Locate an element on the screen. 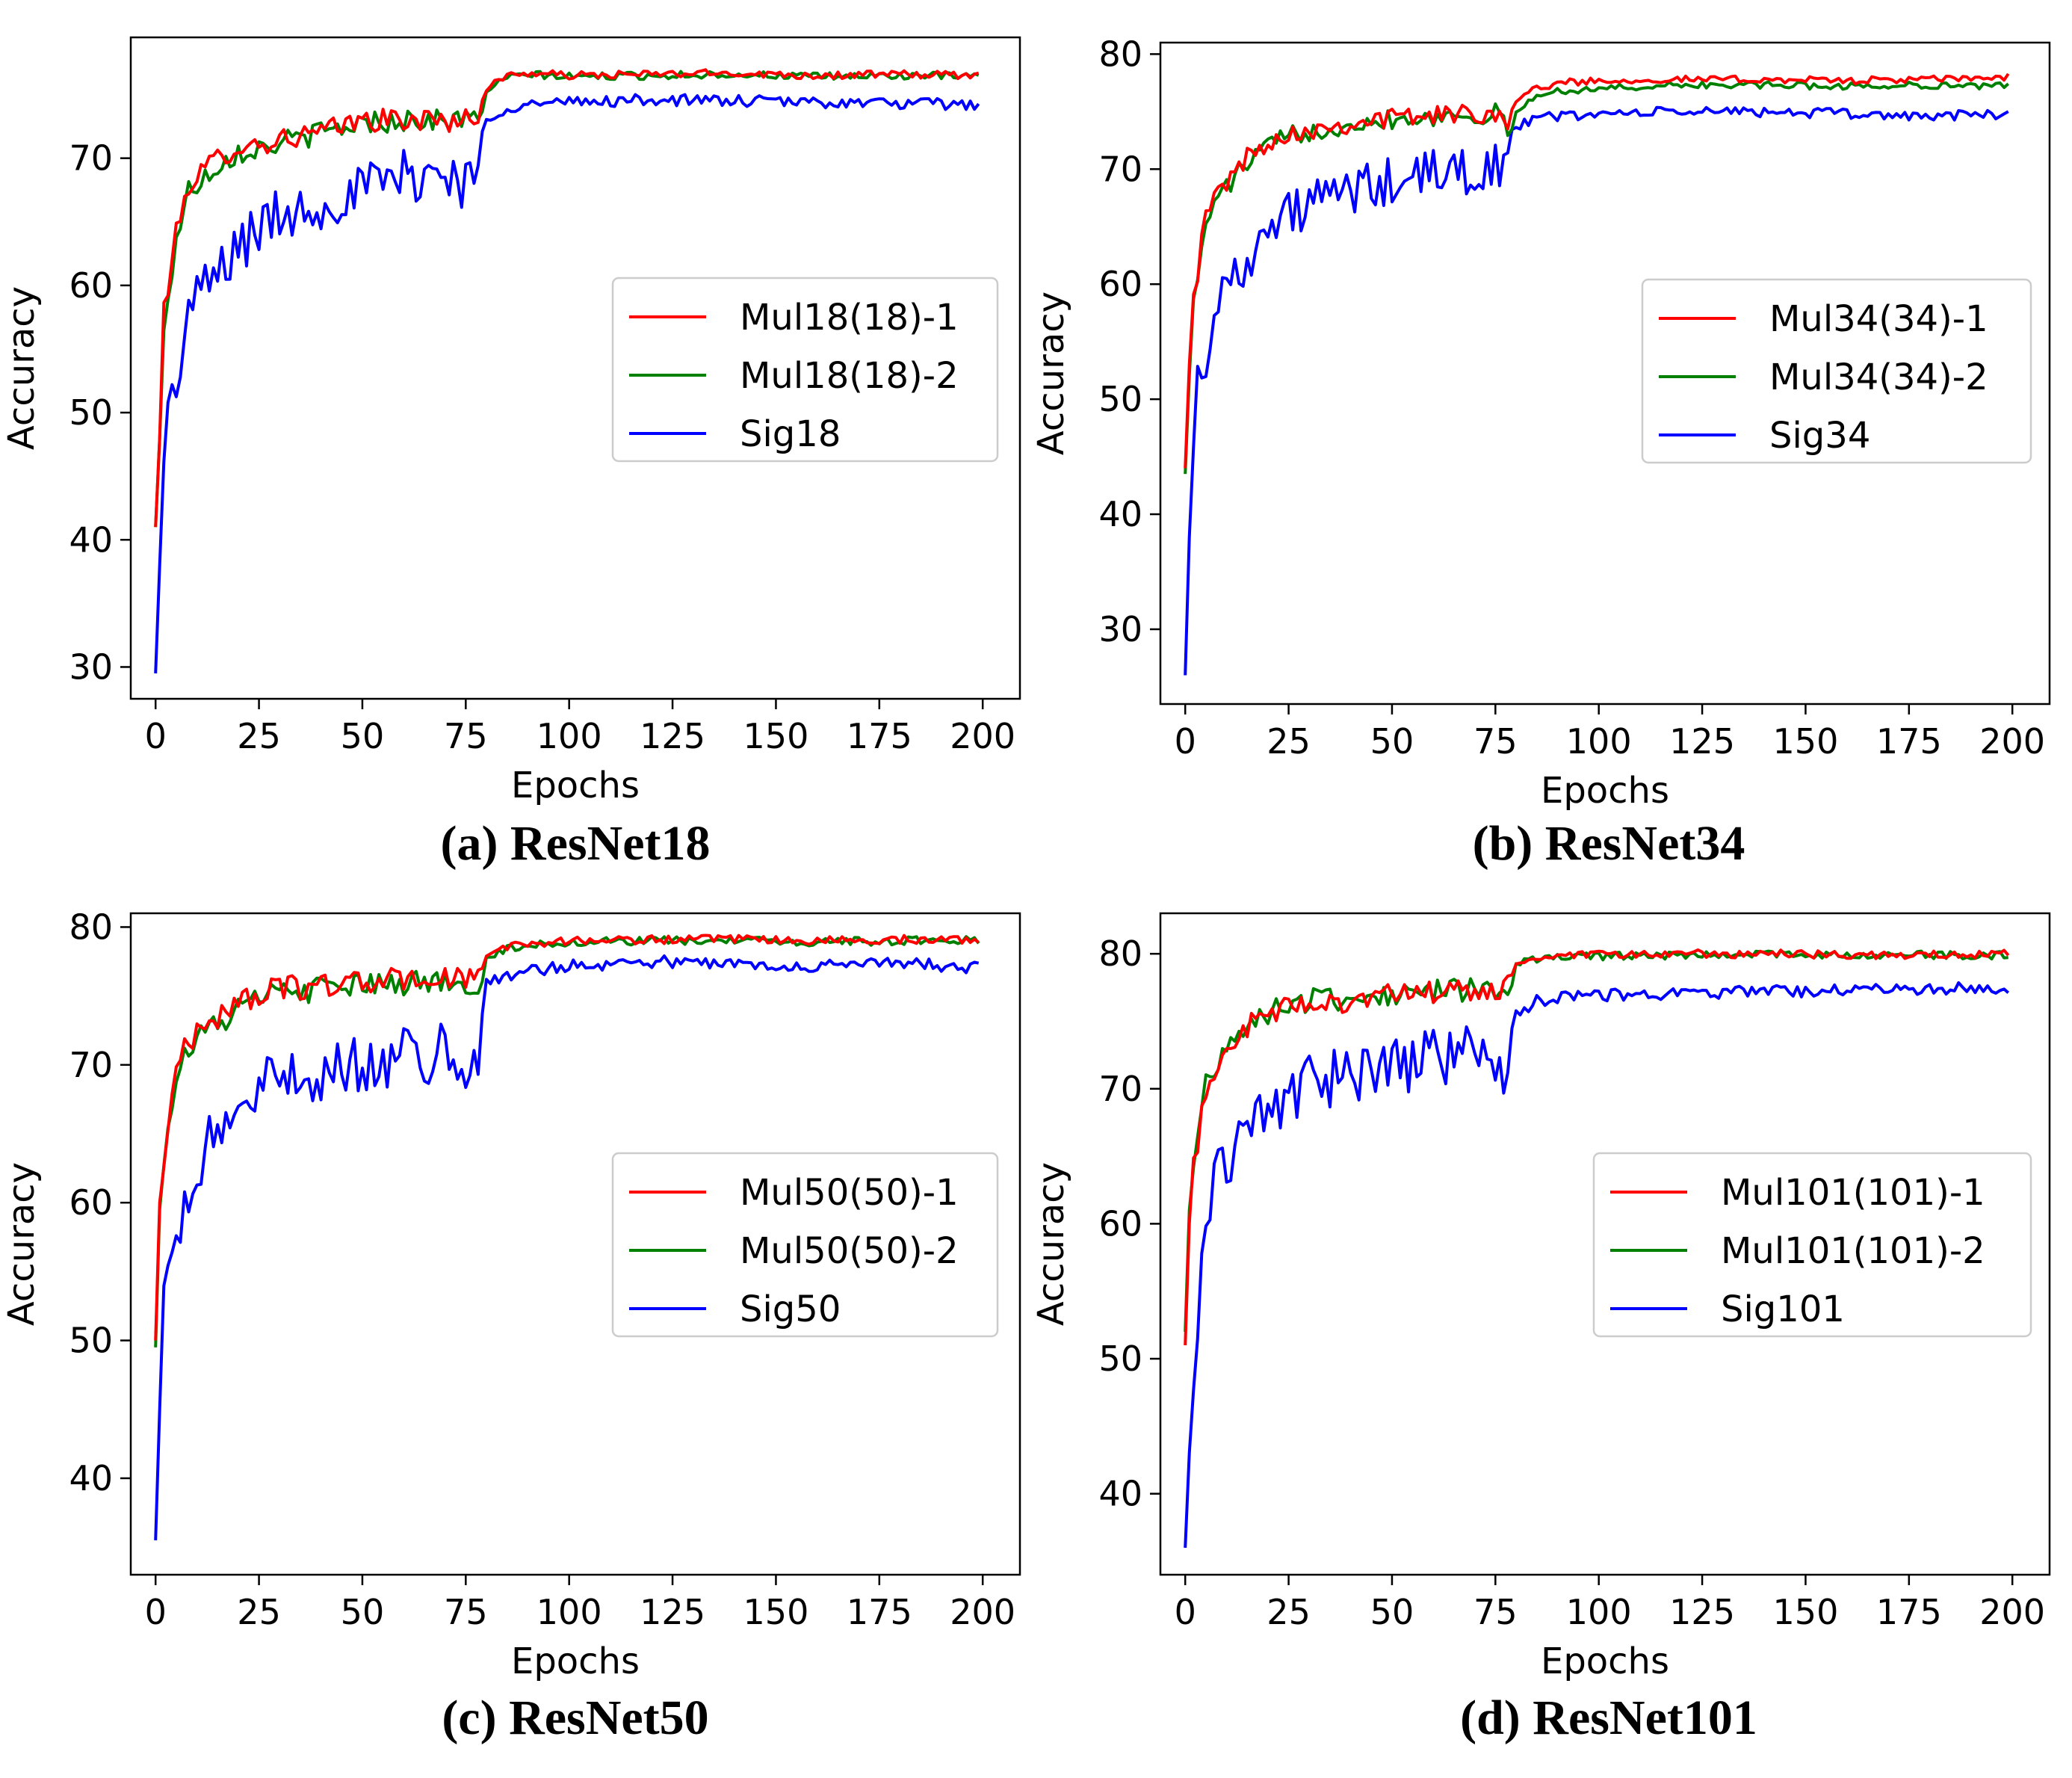  series-line-Sig101 is located at coordinates (1597, 1264).